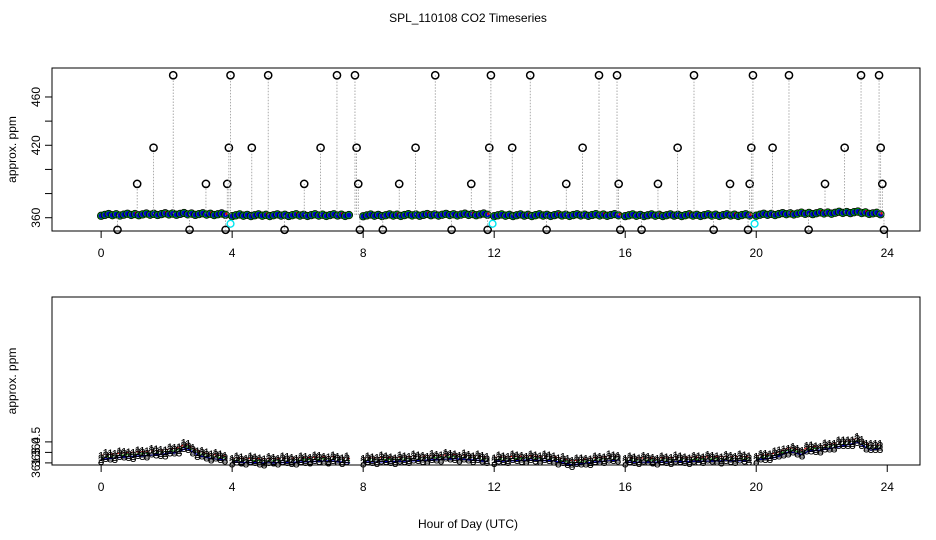 This screenshot has height=540, width=936. Describe the element at coordinates (495, 253) in the screenshot. I see `top-x-tick-label: 12` at that location.